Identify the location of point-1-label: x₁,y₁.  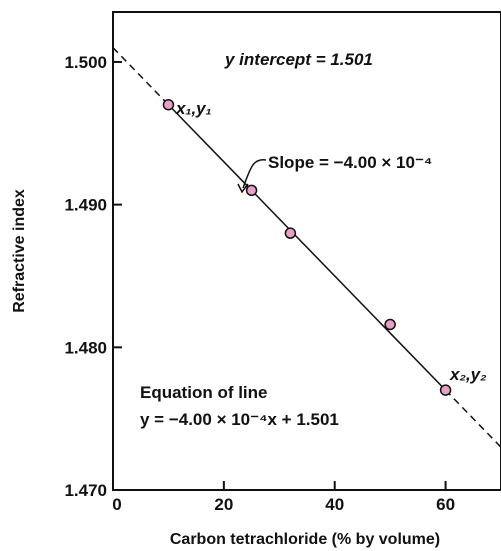
(193, 108).